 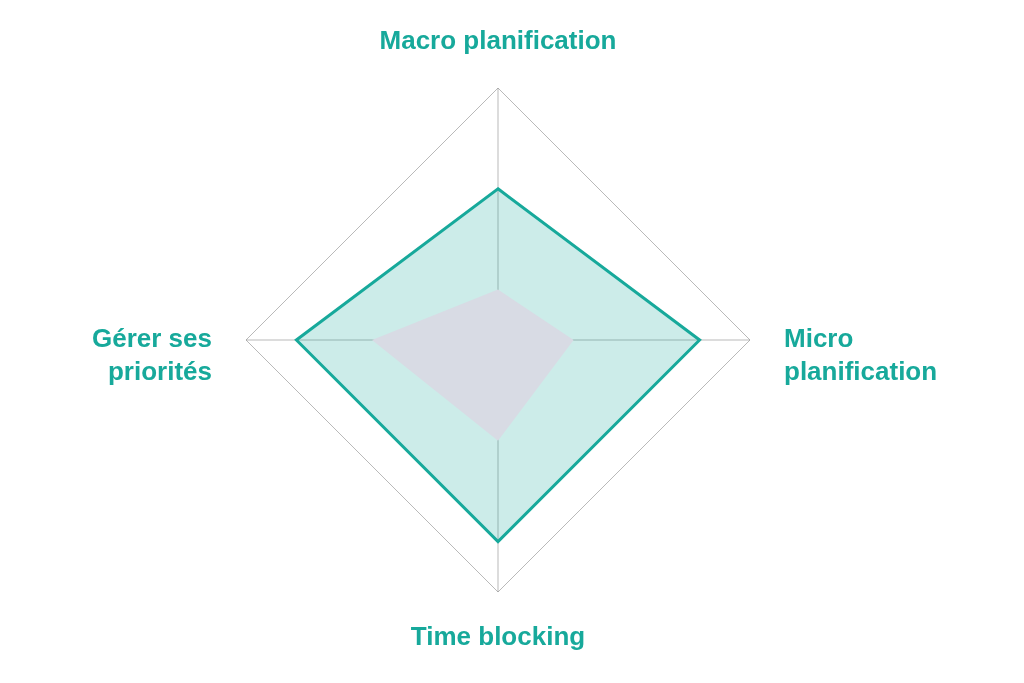 I want to click on spoke-label: Macro planification, so click(x=498, y=39).